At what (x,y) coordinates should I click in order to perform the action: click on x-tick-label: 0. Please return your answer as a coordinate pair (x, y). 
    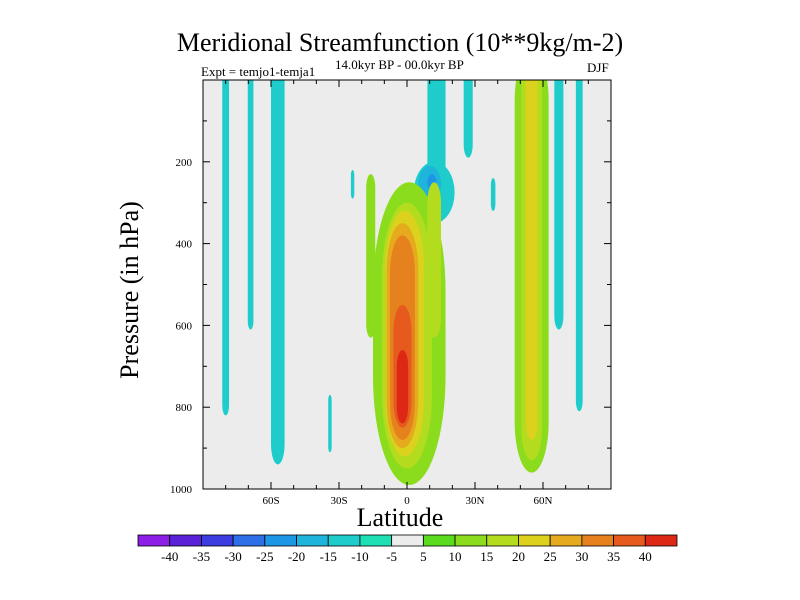
    Looking at the image, I should click on (407, 501).